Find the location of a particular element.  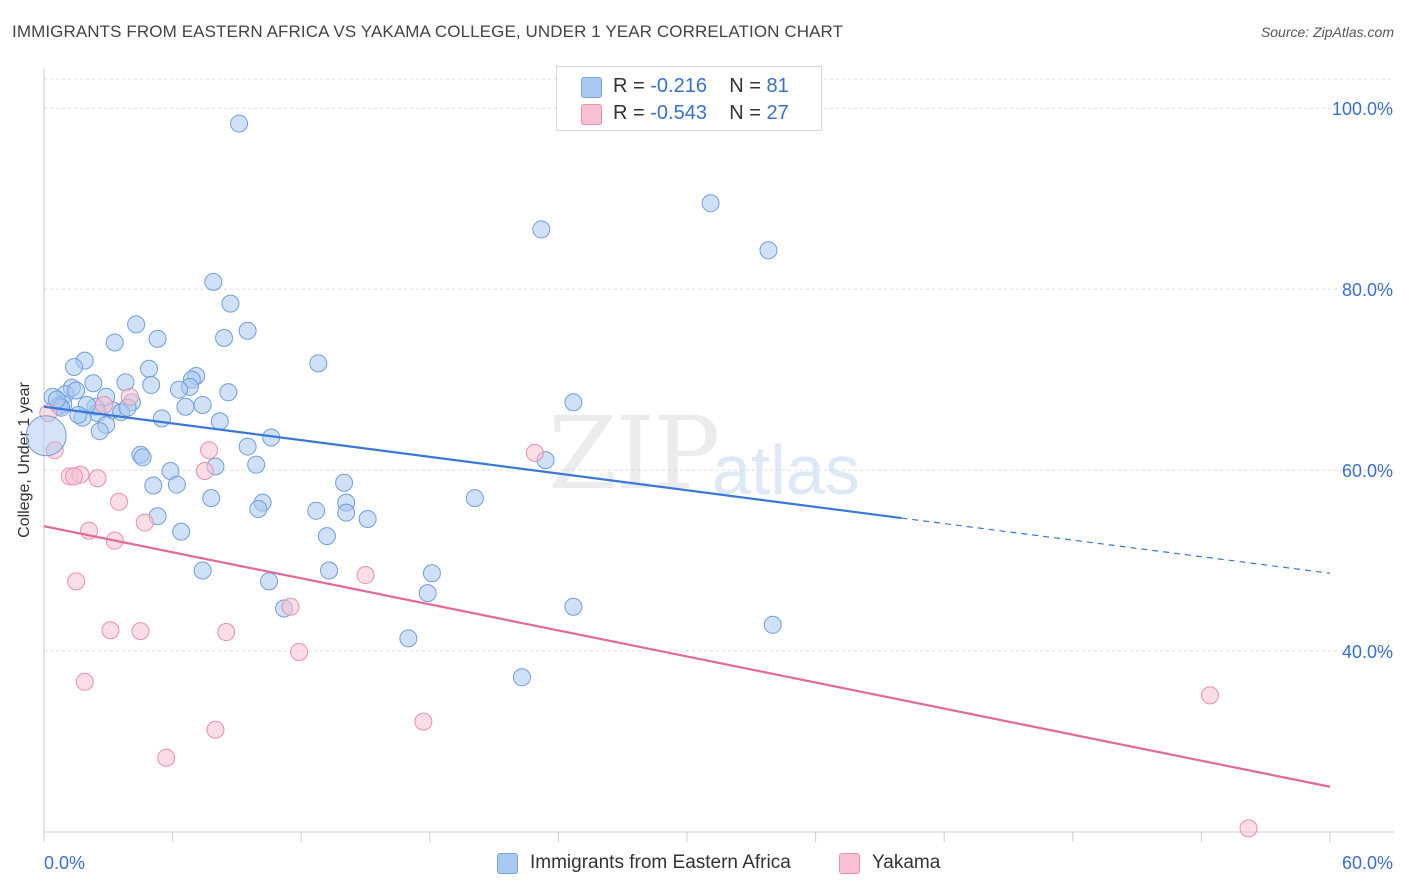

r-value: -0.543 is located at coordinates (678, 113).